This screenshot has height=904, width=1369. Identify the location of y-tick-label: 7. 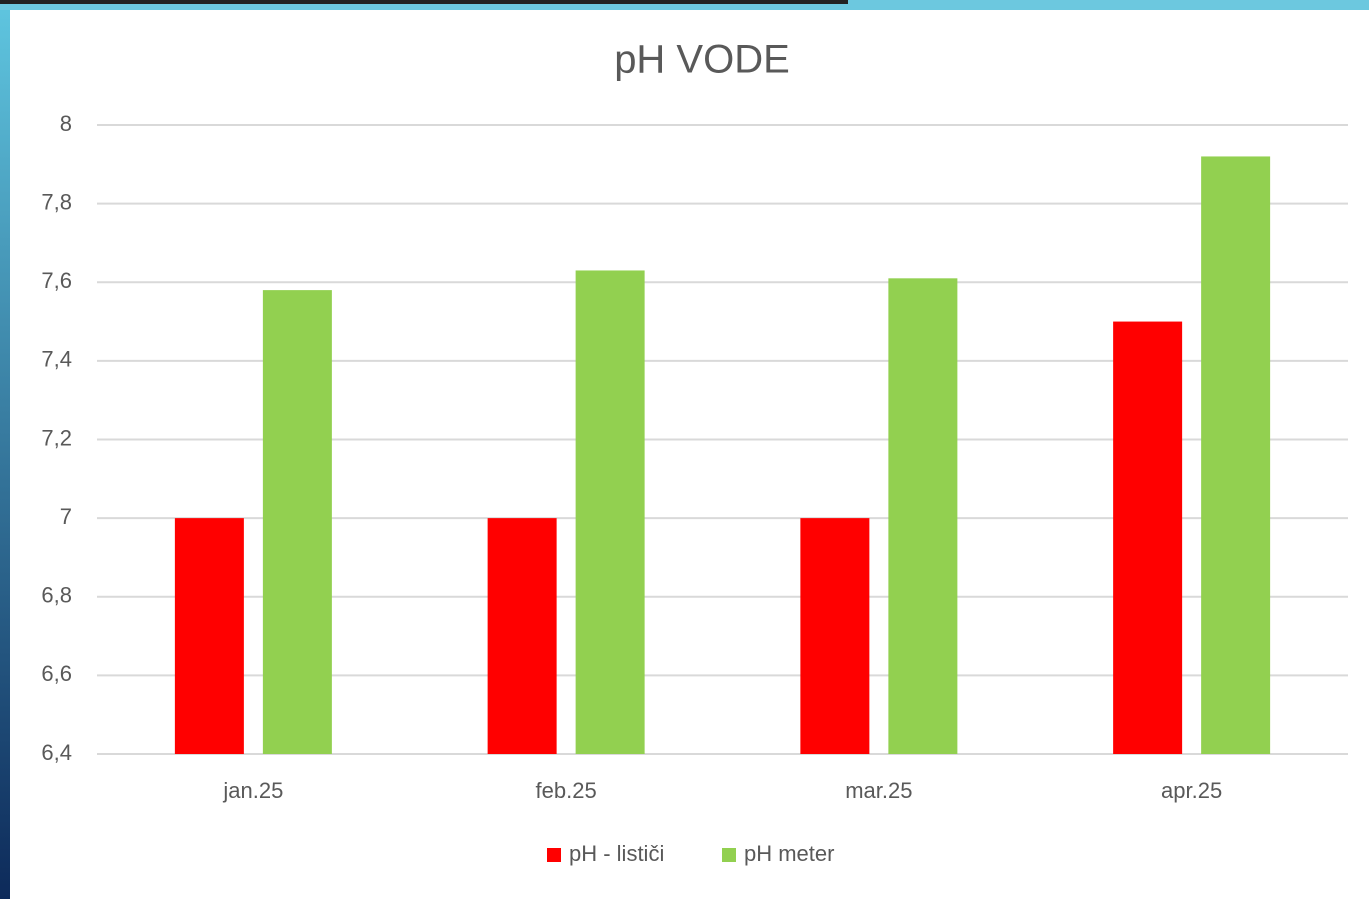
(66, 516).